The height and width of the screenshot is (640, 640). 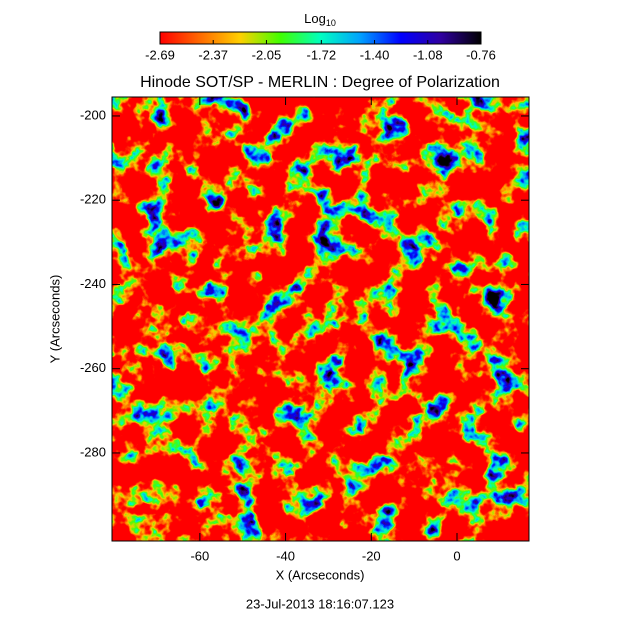 What do you see at coordinates (375, 54) in the screenshot?
I see `colorbar-tick-label: -1.40` at bounding box center [375, 54].